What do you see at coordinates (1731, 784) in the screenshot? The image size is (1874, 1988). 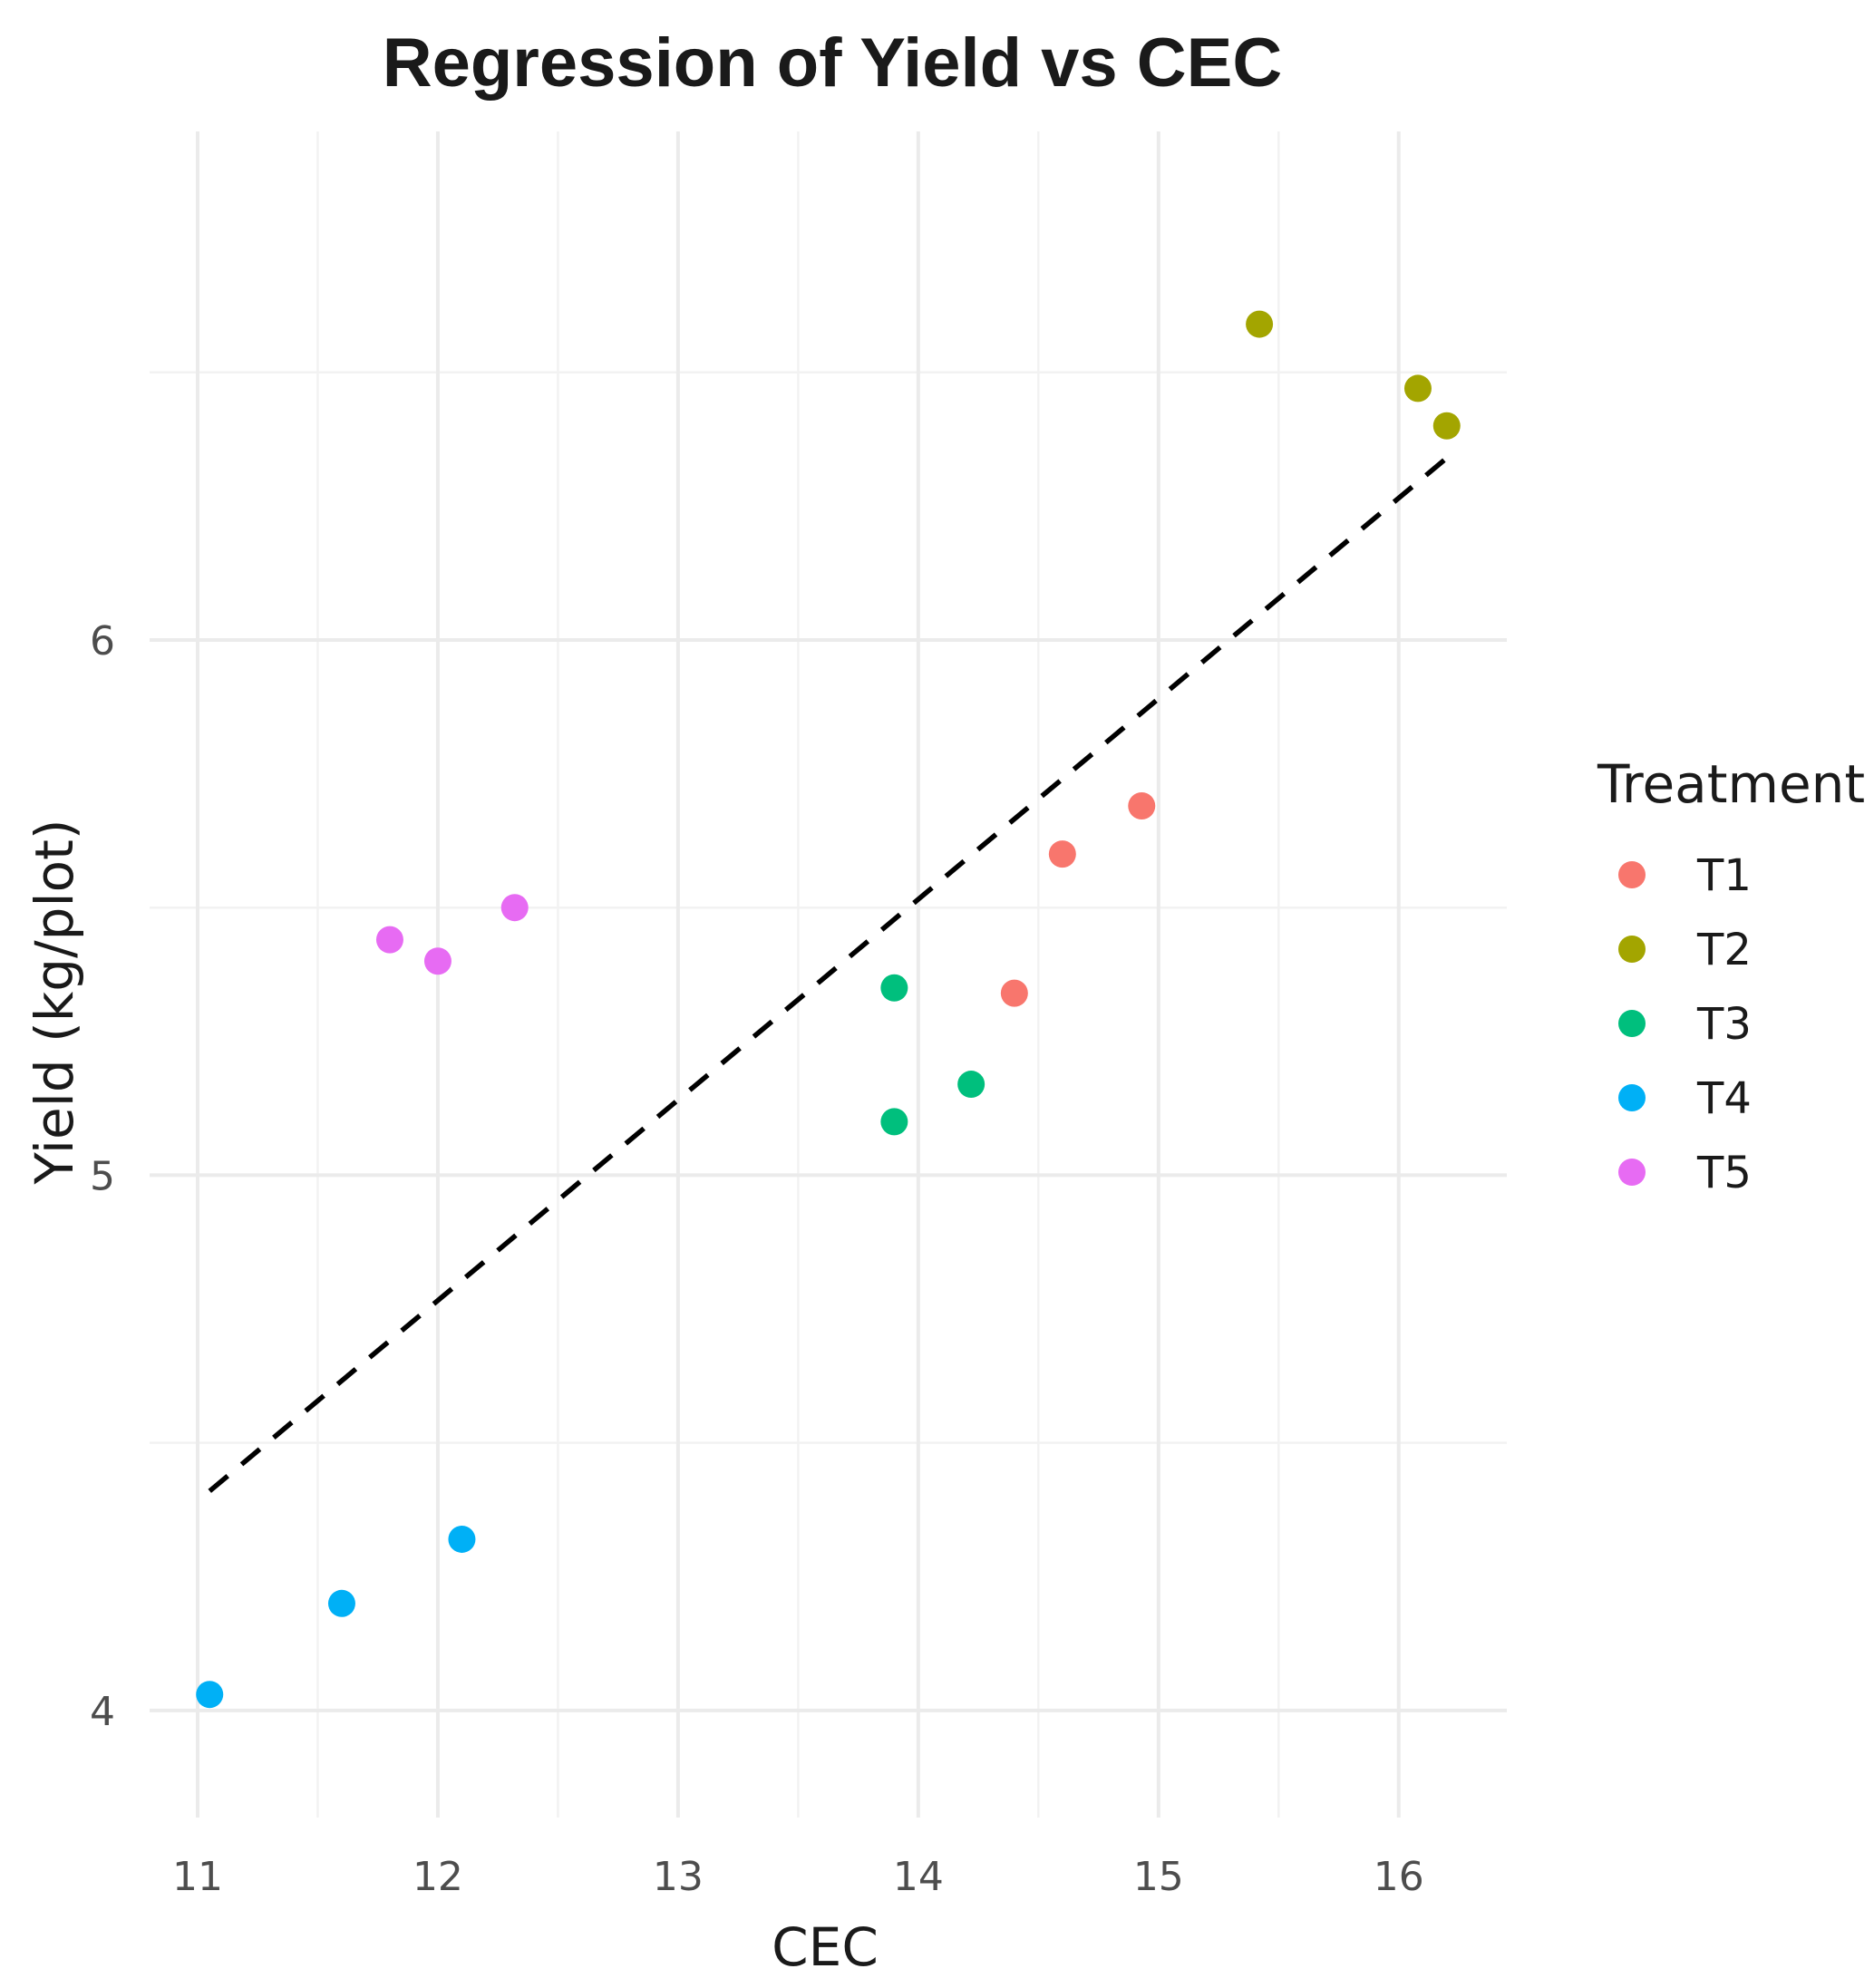 I see `legend-title: Treatment` at bounding box center [1731, 784].